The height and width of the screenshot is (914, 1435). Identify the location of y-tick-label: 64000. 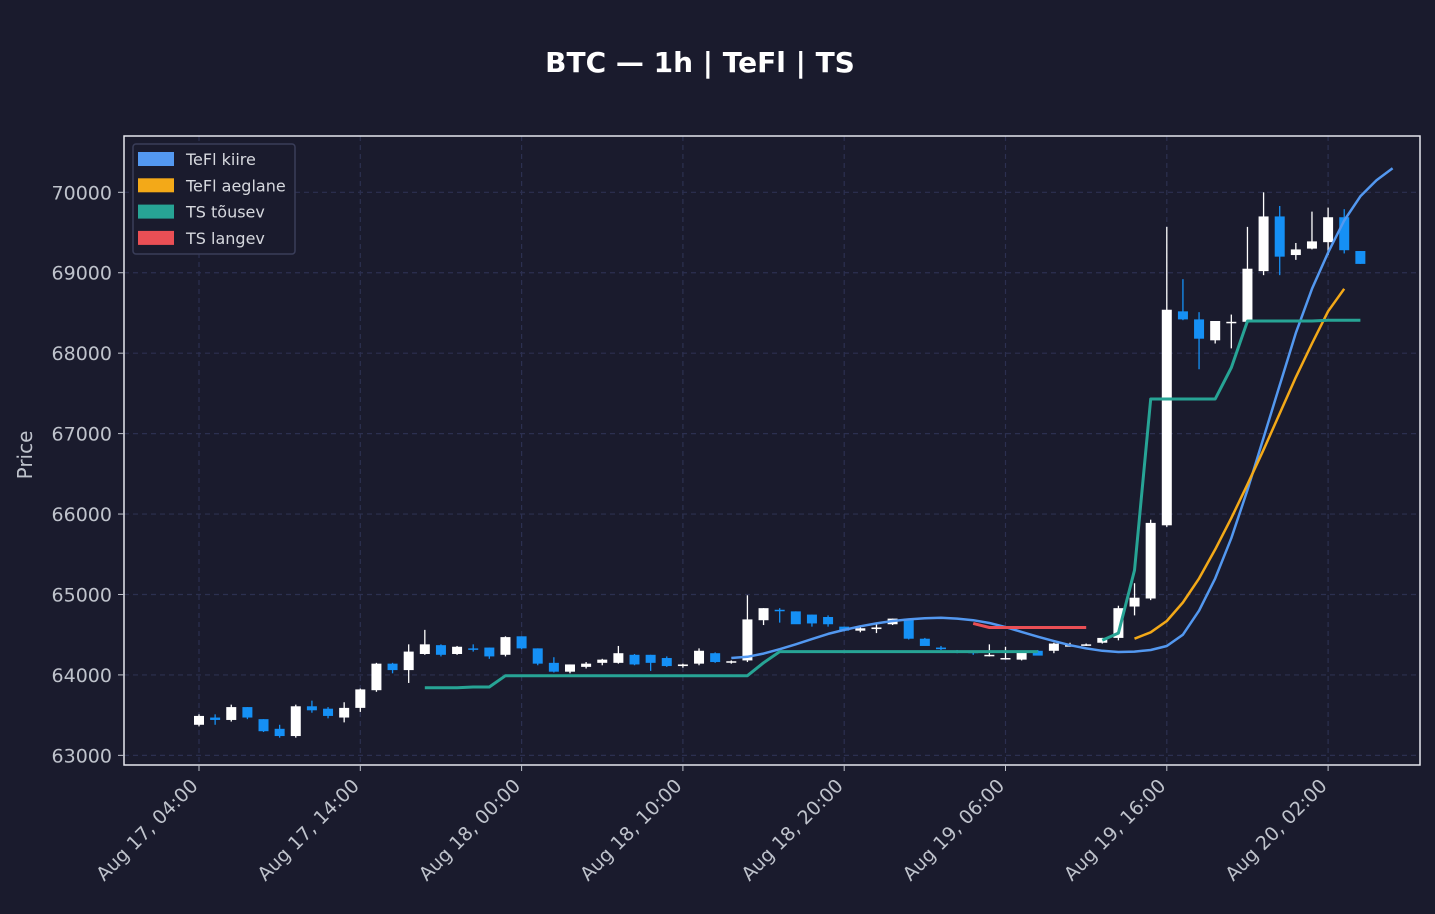
(82, 676).